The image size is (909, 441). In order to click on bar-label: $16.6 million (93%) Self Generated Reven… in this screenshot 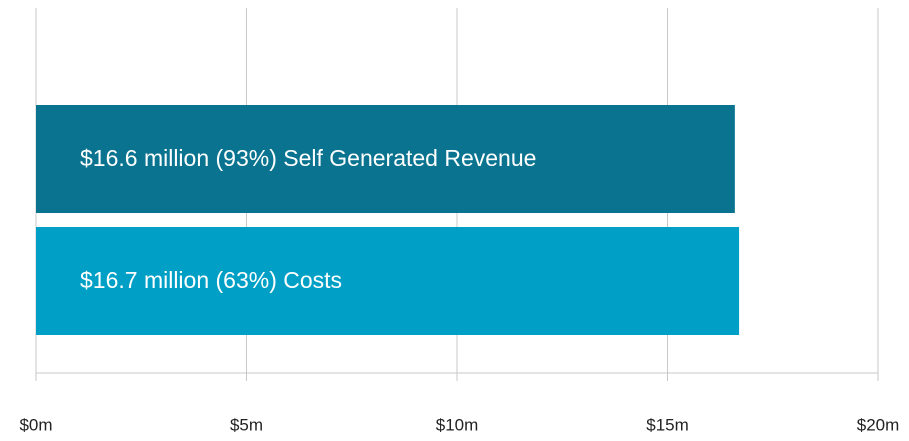, I will do `click(308, 158)`.